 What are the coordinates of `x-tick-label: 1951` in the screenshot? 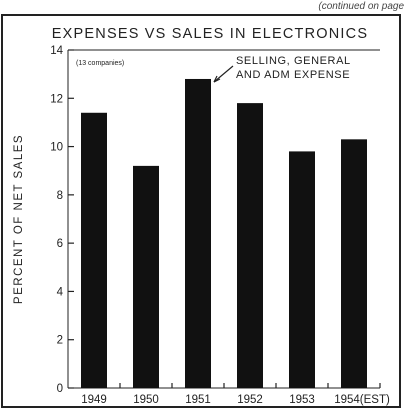 It's located at (198, 400).